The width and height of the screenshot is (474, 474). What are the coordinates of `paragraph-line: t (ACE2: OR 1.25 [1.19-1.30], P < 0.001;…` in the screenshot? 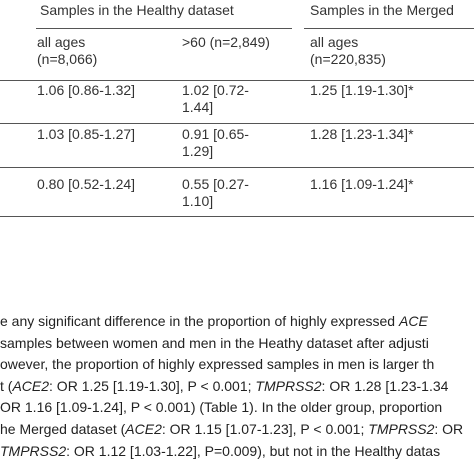 It's located at (224, 387).